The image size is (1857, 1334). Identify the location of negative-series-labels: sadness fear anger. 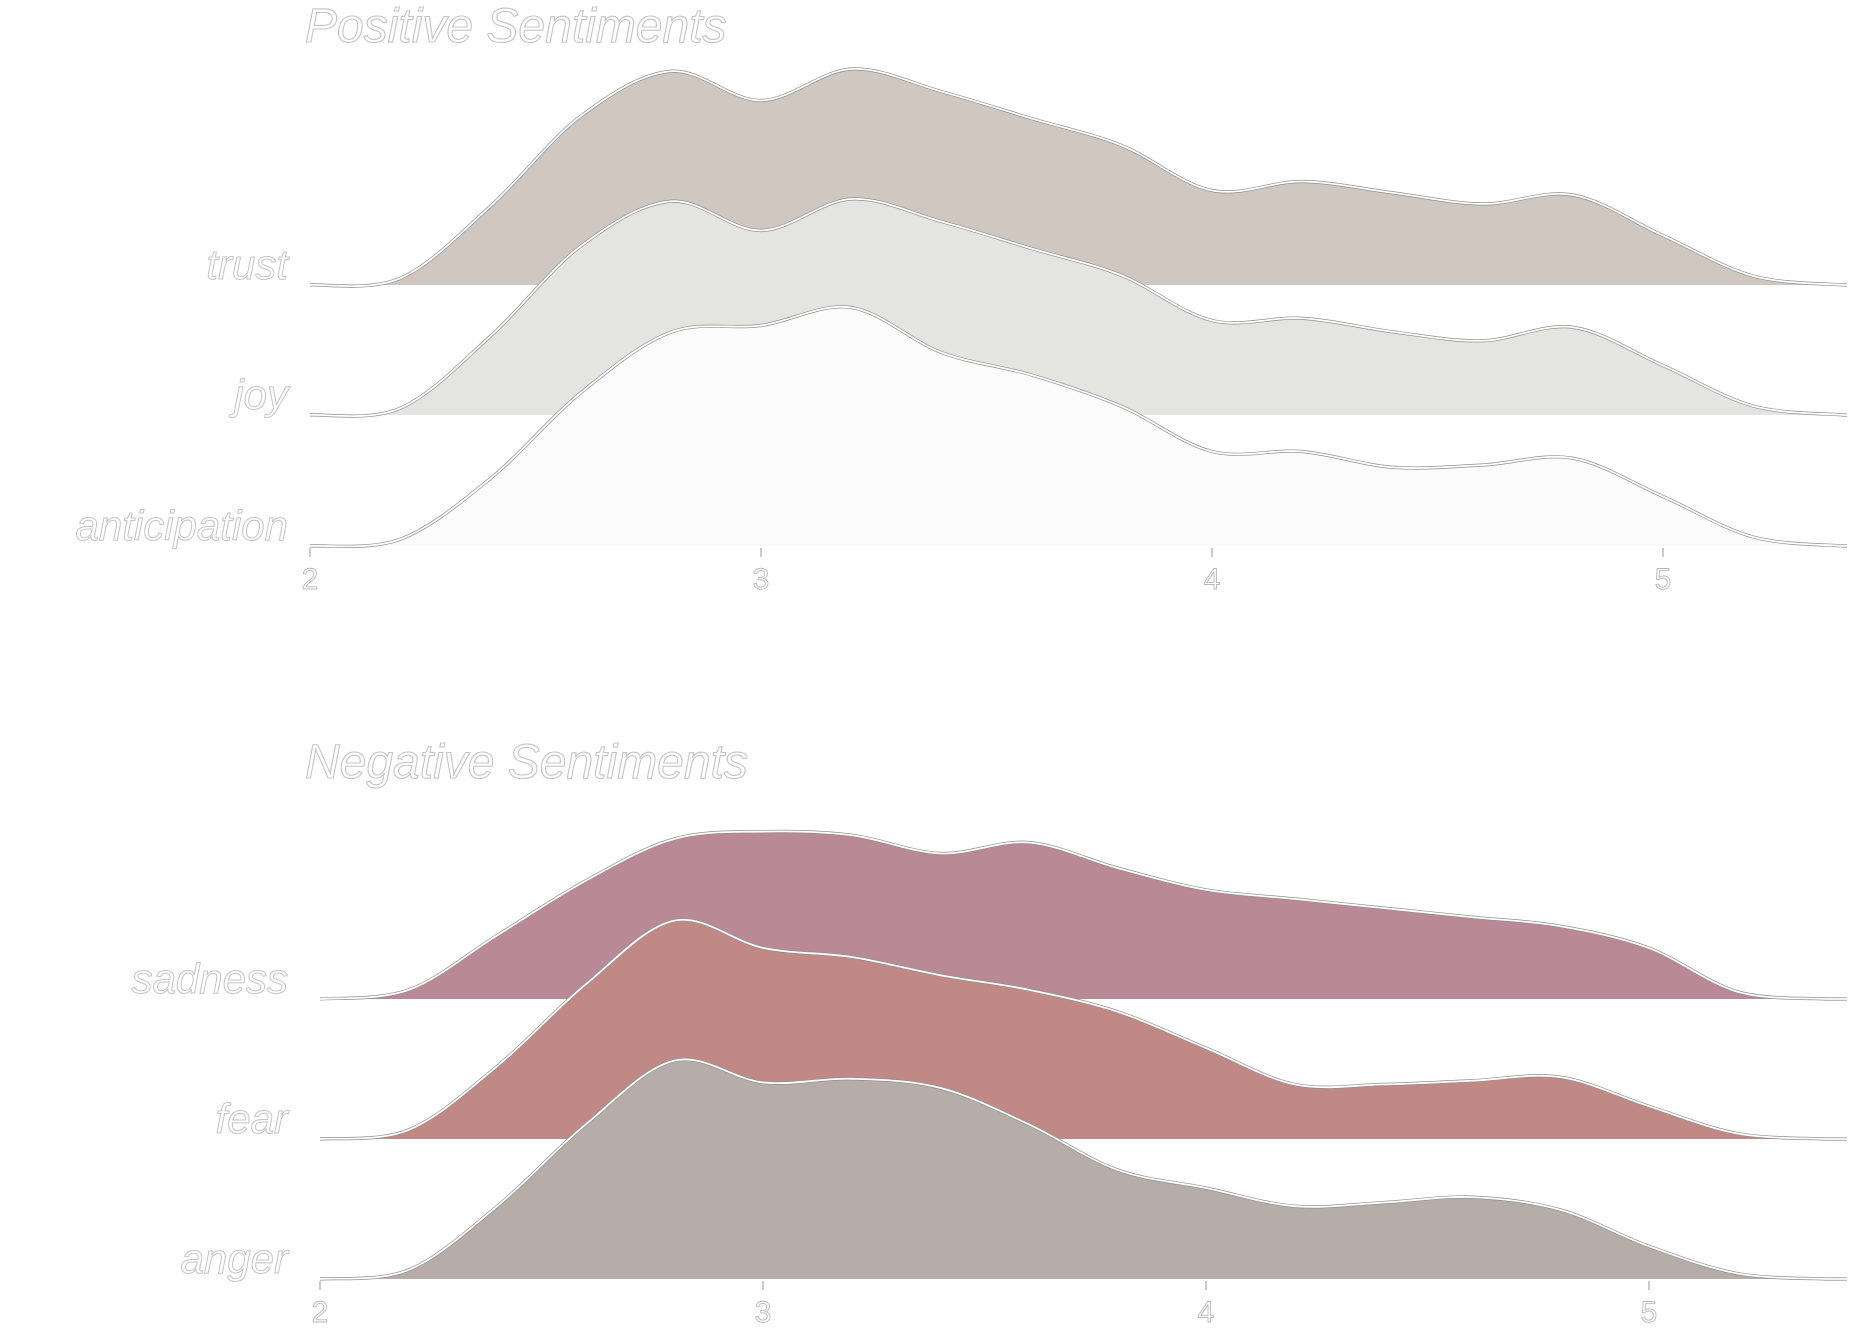
(210, 1119).